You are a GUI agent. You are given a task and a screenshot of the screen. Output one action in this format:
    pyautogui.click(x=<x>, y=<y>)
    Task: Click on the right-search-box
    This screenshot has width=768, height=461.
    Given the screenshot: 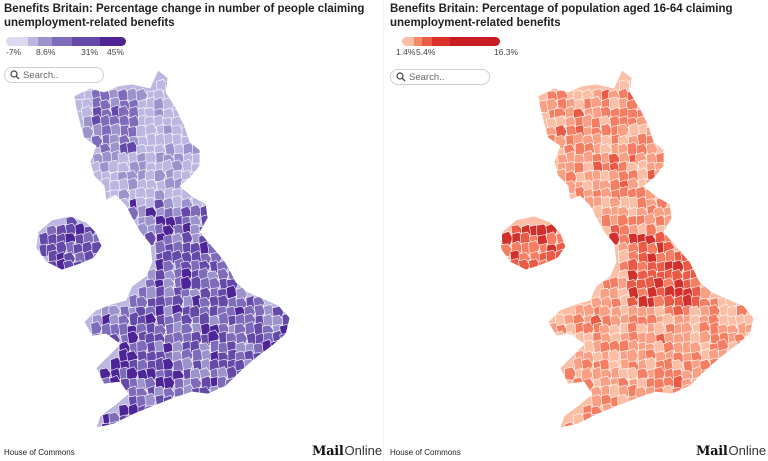 What is the action you would take?
    pyautogui.click(x=440, y=77)
    